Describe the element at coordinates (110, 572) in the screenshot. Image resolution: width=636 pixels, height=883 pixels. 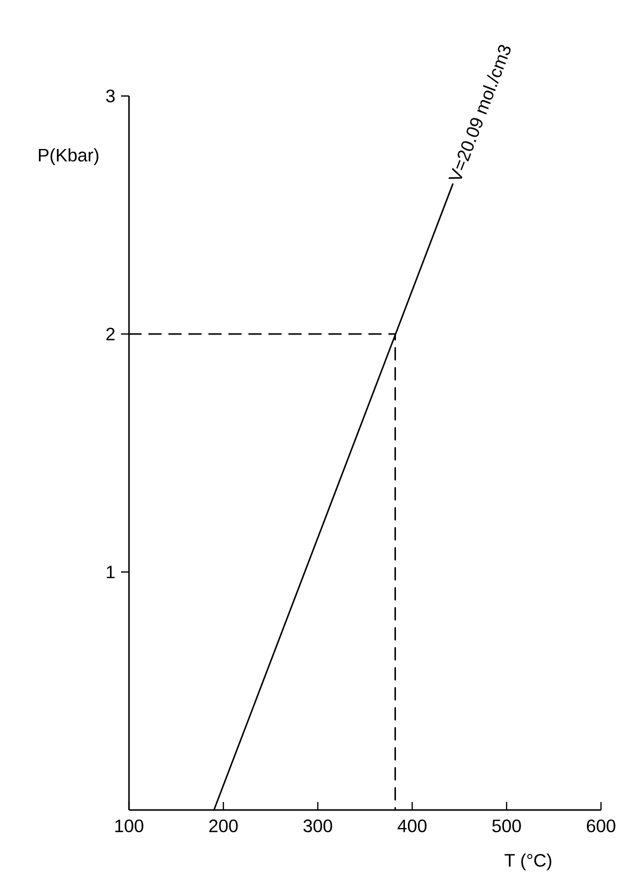
I see `y-tick-label: 1` at that location.